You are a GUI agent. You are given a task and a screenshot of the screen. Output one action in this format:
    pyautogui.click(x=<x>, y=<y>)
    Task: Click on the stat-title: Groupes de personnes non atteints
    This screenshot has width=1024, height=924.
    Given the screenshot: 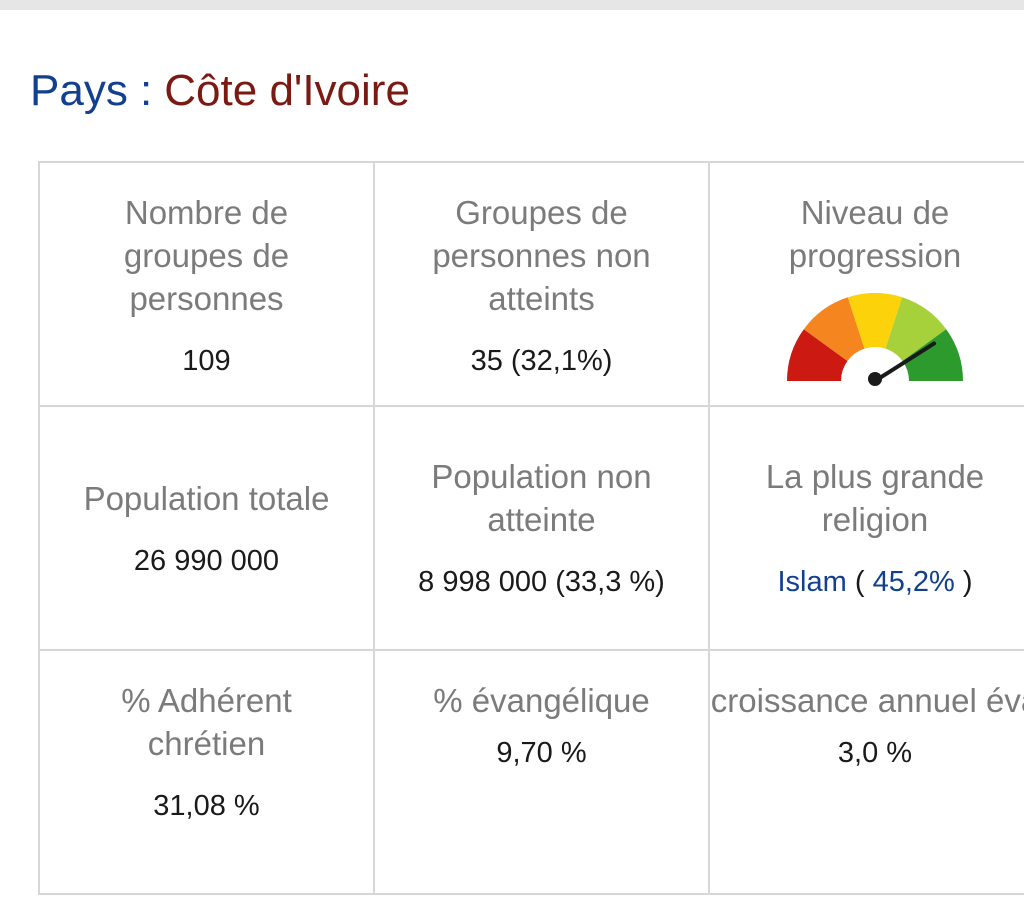 What is the action you would take?
    pyautogui.click(x=541, y=255)
    